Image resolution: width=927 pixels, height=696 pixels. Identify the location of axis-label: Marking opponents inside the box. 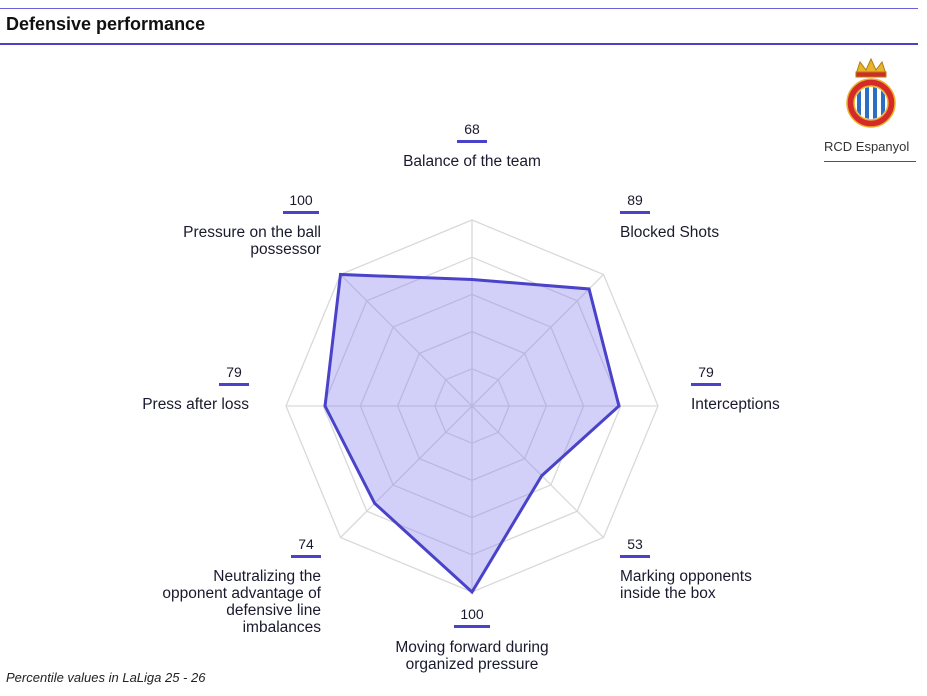
(686, 585).